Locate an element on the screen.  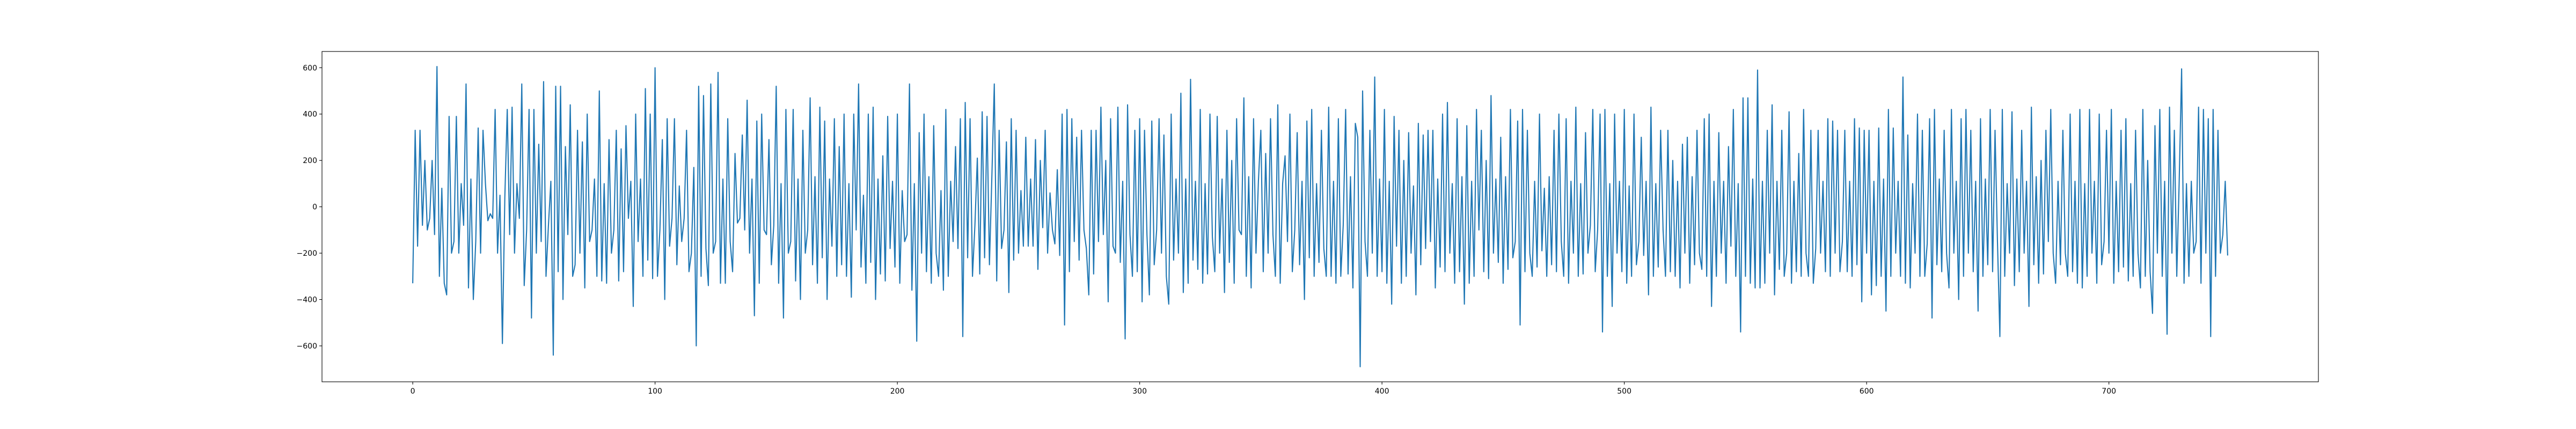
y-tick-label: −200 is located at coordinates (307, 253).